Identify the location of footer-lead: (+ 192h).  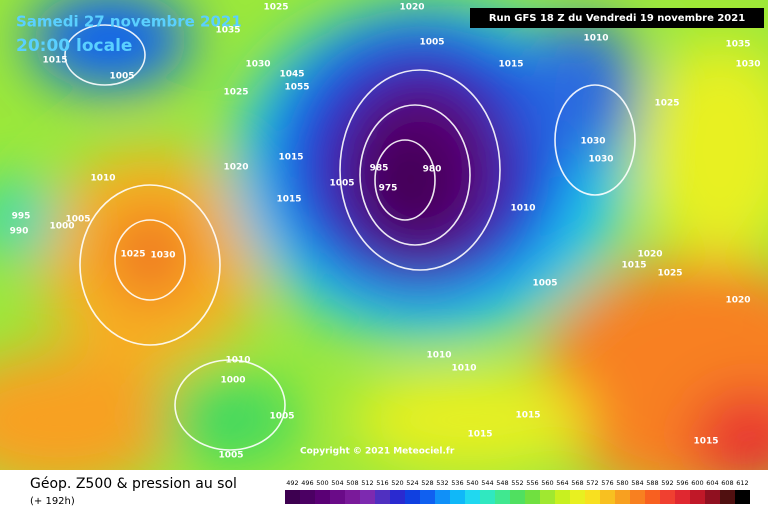
(52, 501).